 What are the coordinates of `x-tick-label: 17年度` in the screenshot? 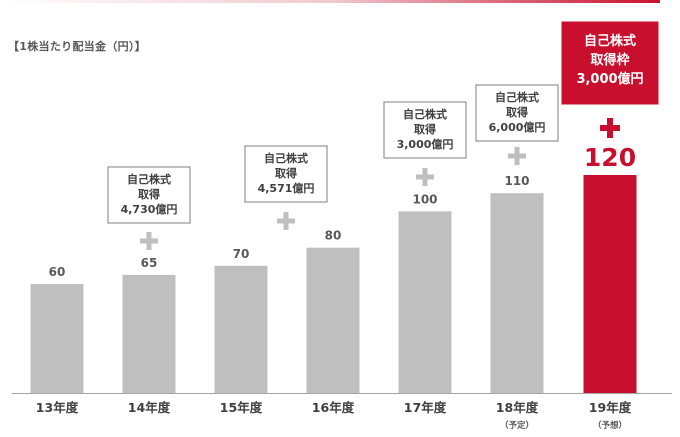 It's located at (425, 407).